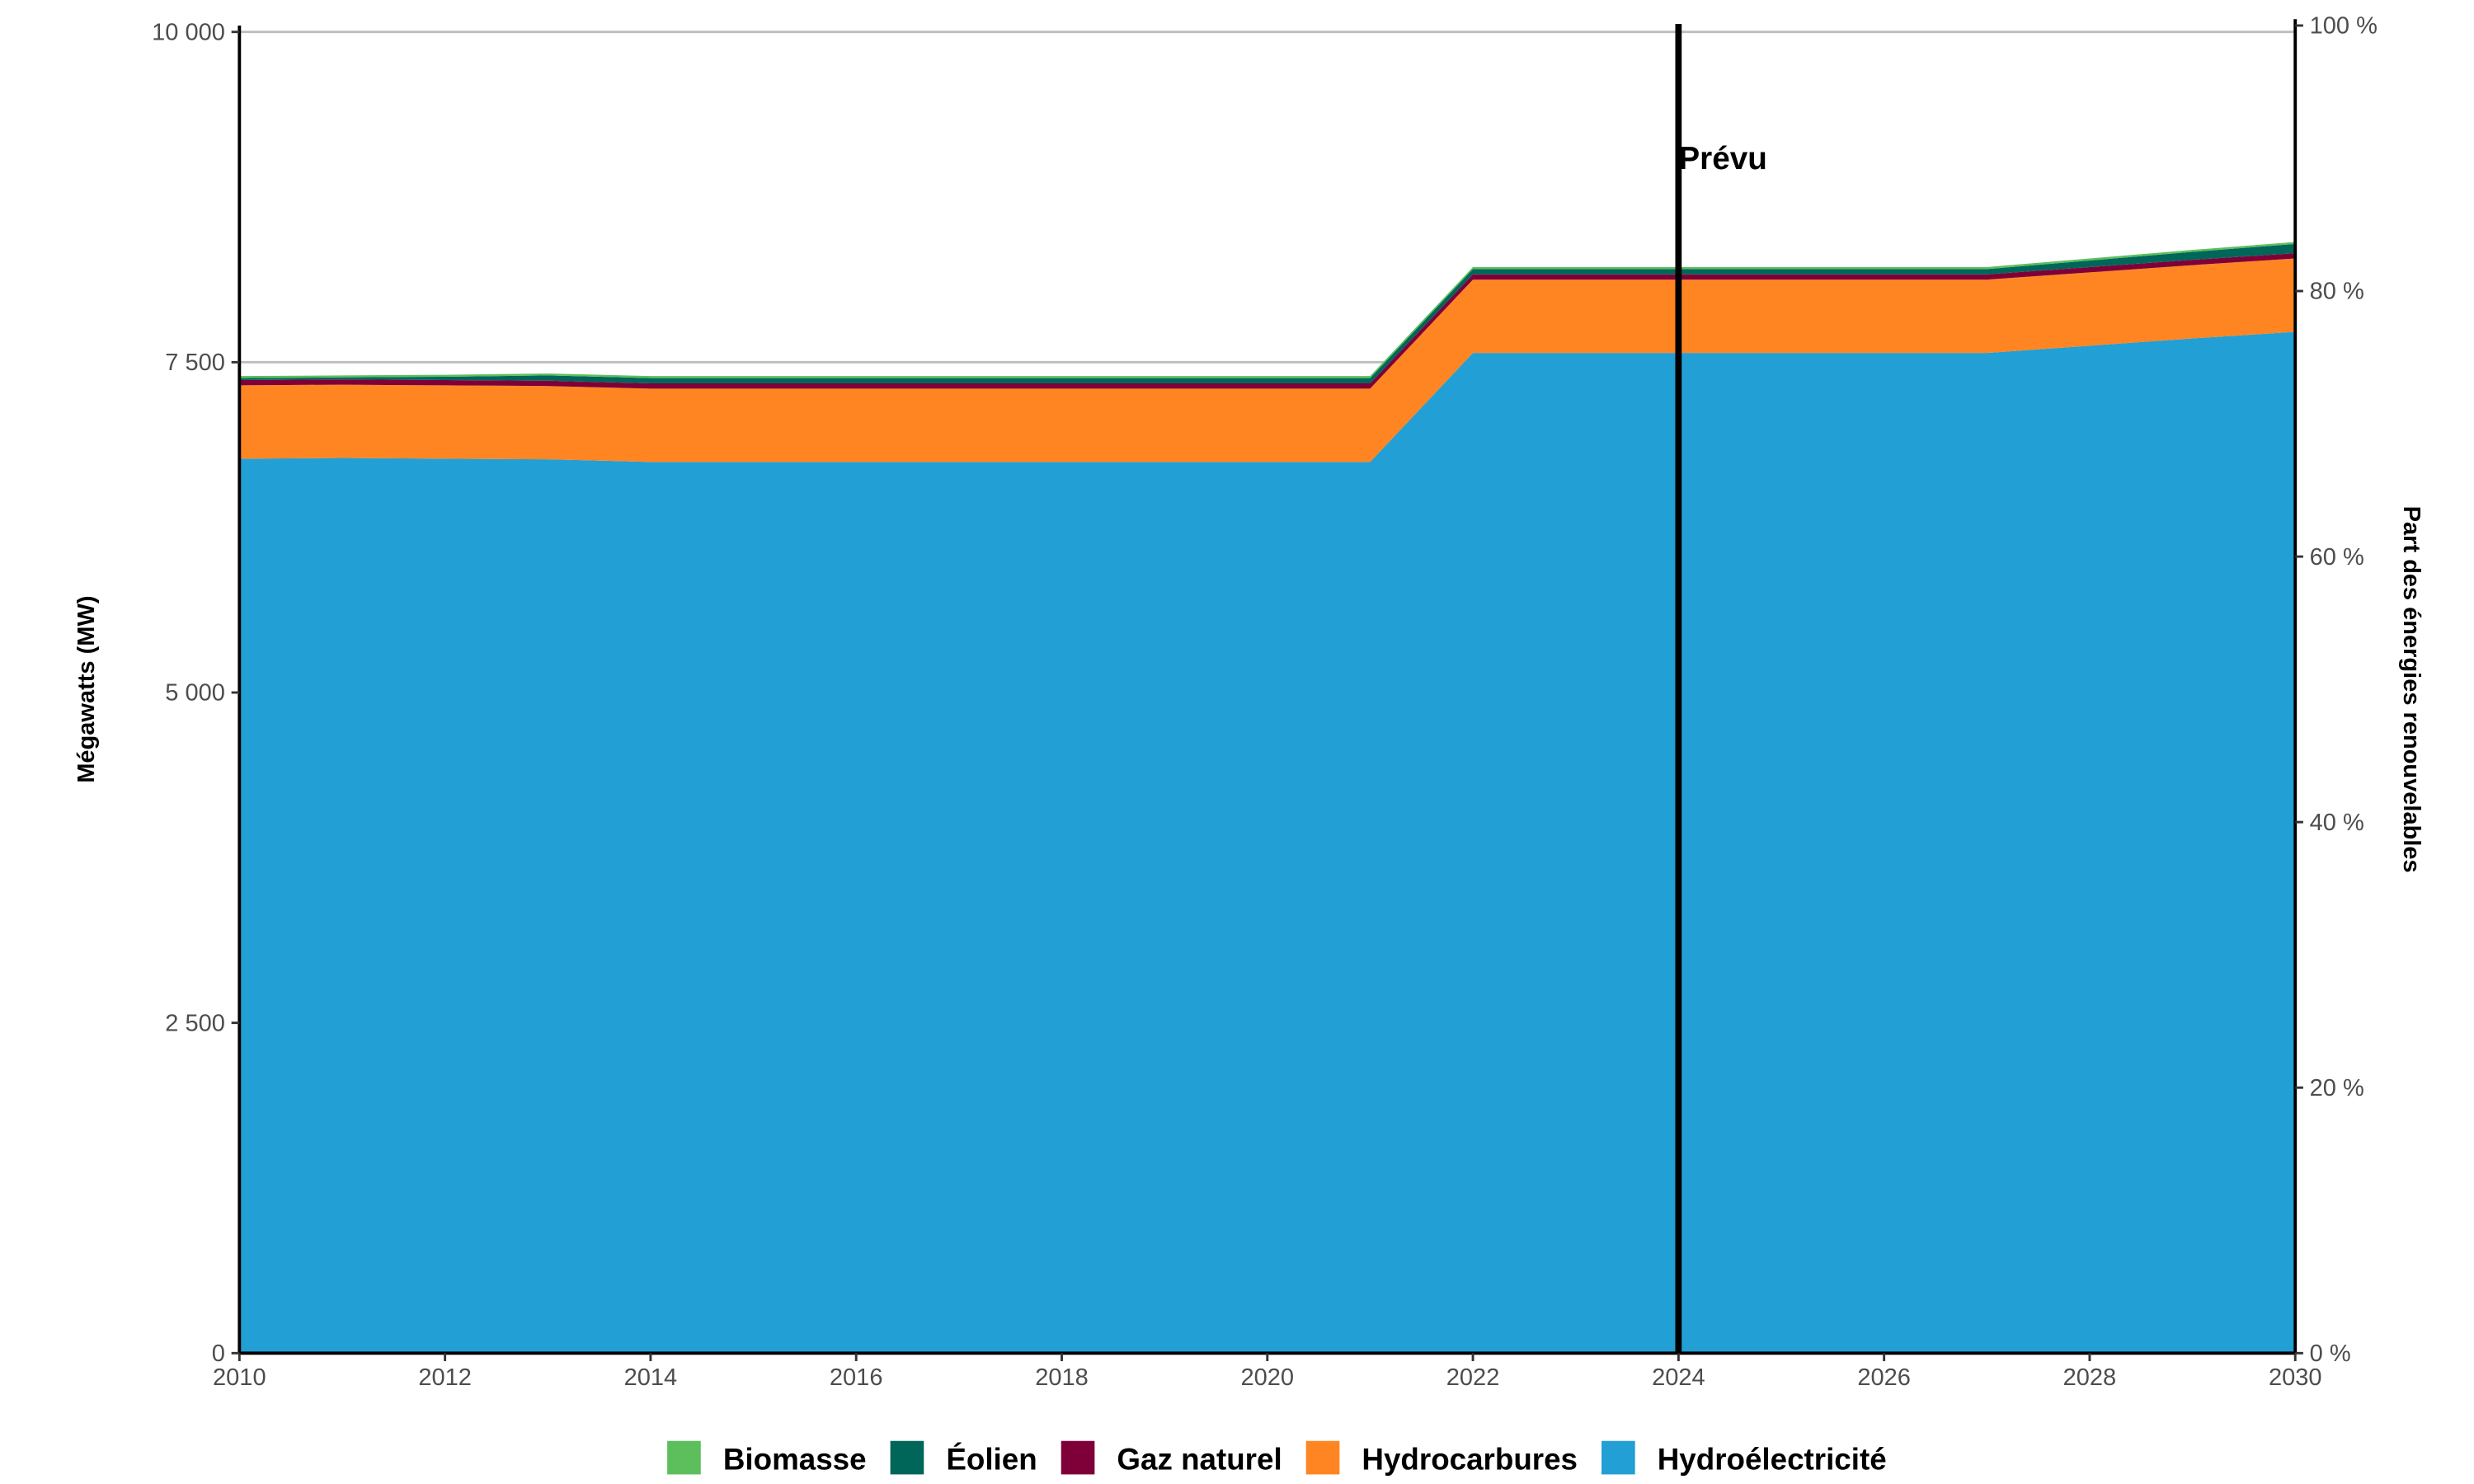  Describe the element at coordinates (795, 1460) in the screenshot. I see `legend-label: Biomasse` at that location.